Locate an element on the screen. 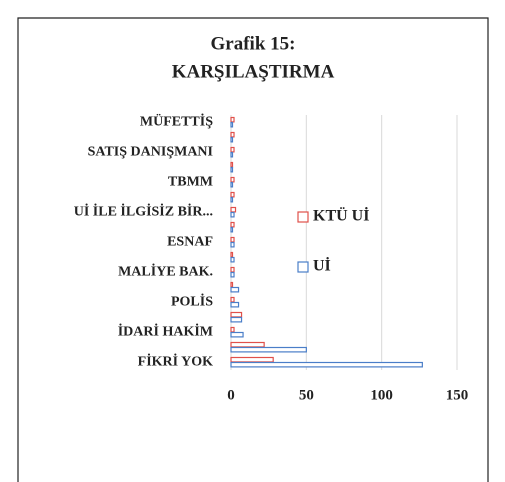 The width and height of the screenshot is (505, 482). y-tick-label: TBMM is located at coordinates (190, 182).